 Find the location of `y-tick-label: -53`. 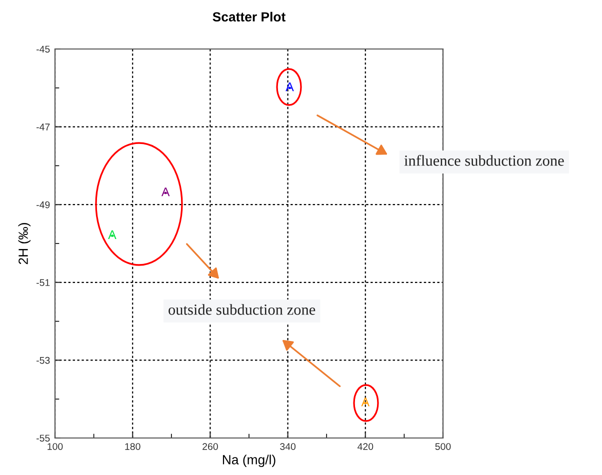

y-tick-label: -53 is located at coordinates (43, 360).